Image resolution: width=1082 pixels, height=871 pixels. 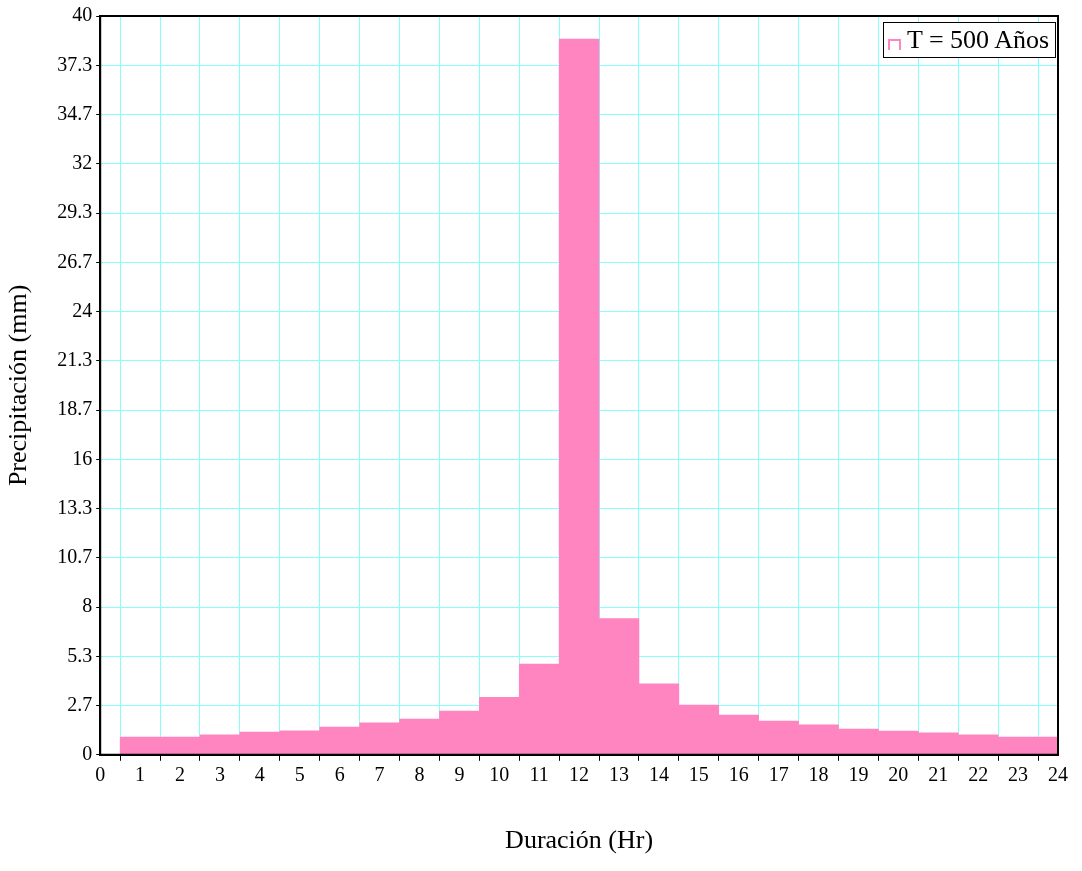 I want to click on y-tick-label: 29.3, so click(x=75, y=211).